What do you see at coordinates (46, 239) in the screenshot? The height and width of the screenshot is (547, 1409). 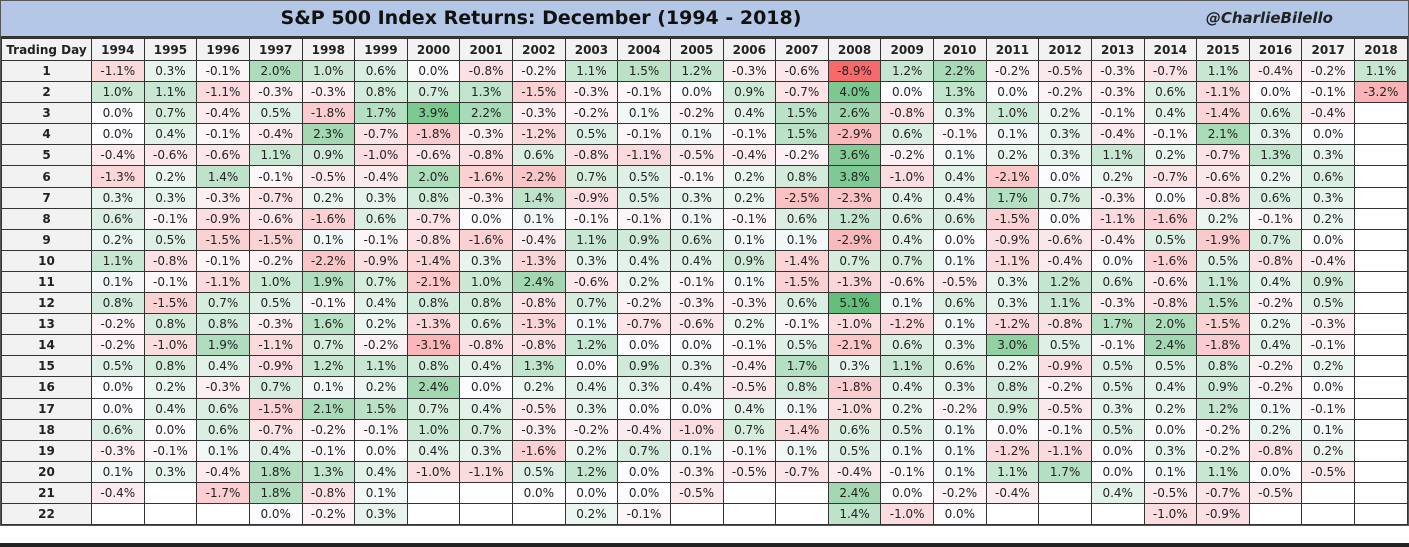 I see `trading-day-label: 9` at bounding box center [46, 239].